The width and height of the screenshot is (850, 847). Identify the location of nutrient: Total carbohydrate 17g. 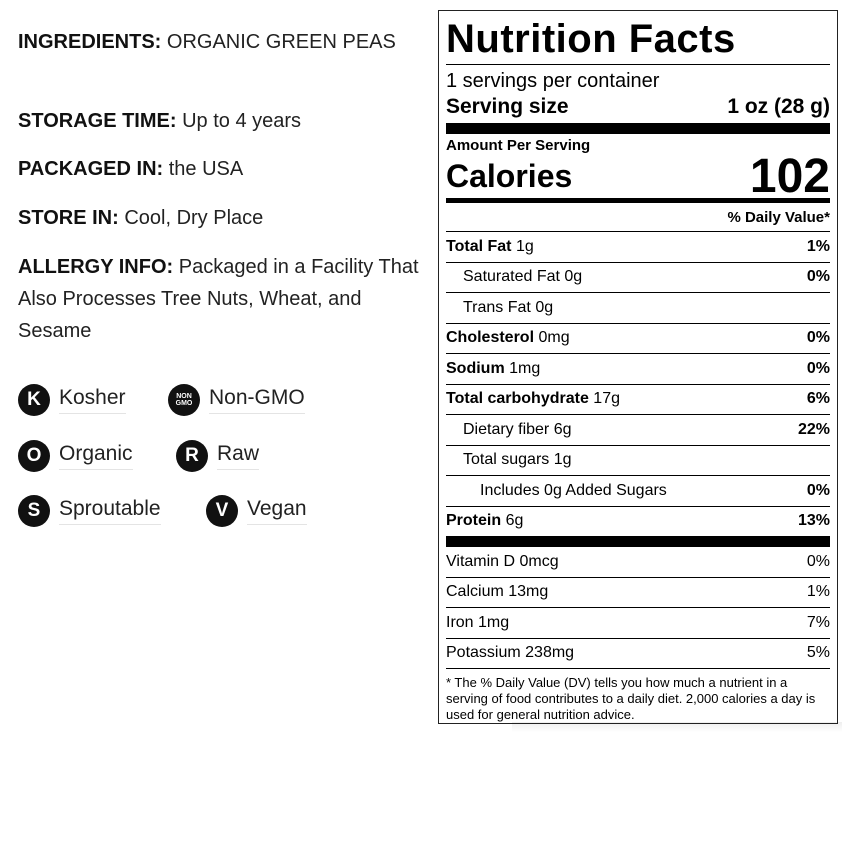
(533, 399).